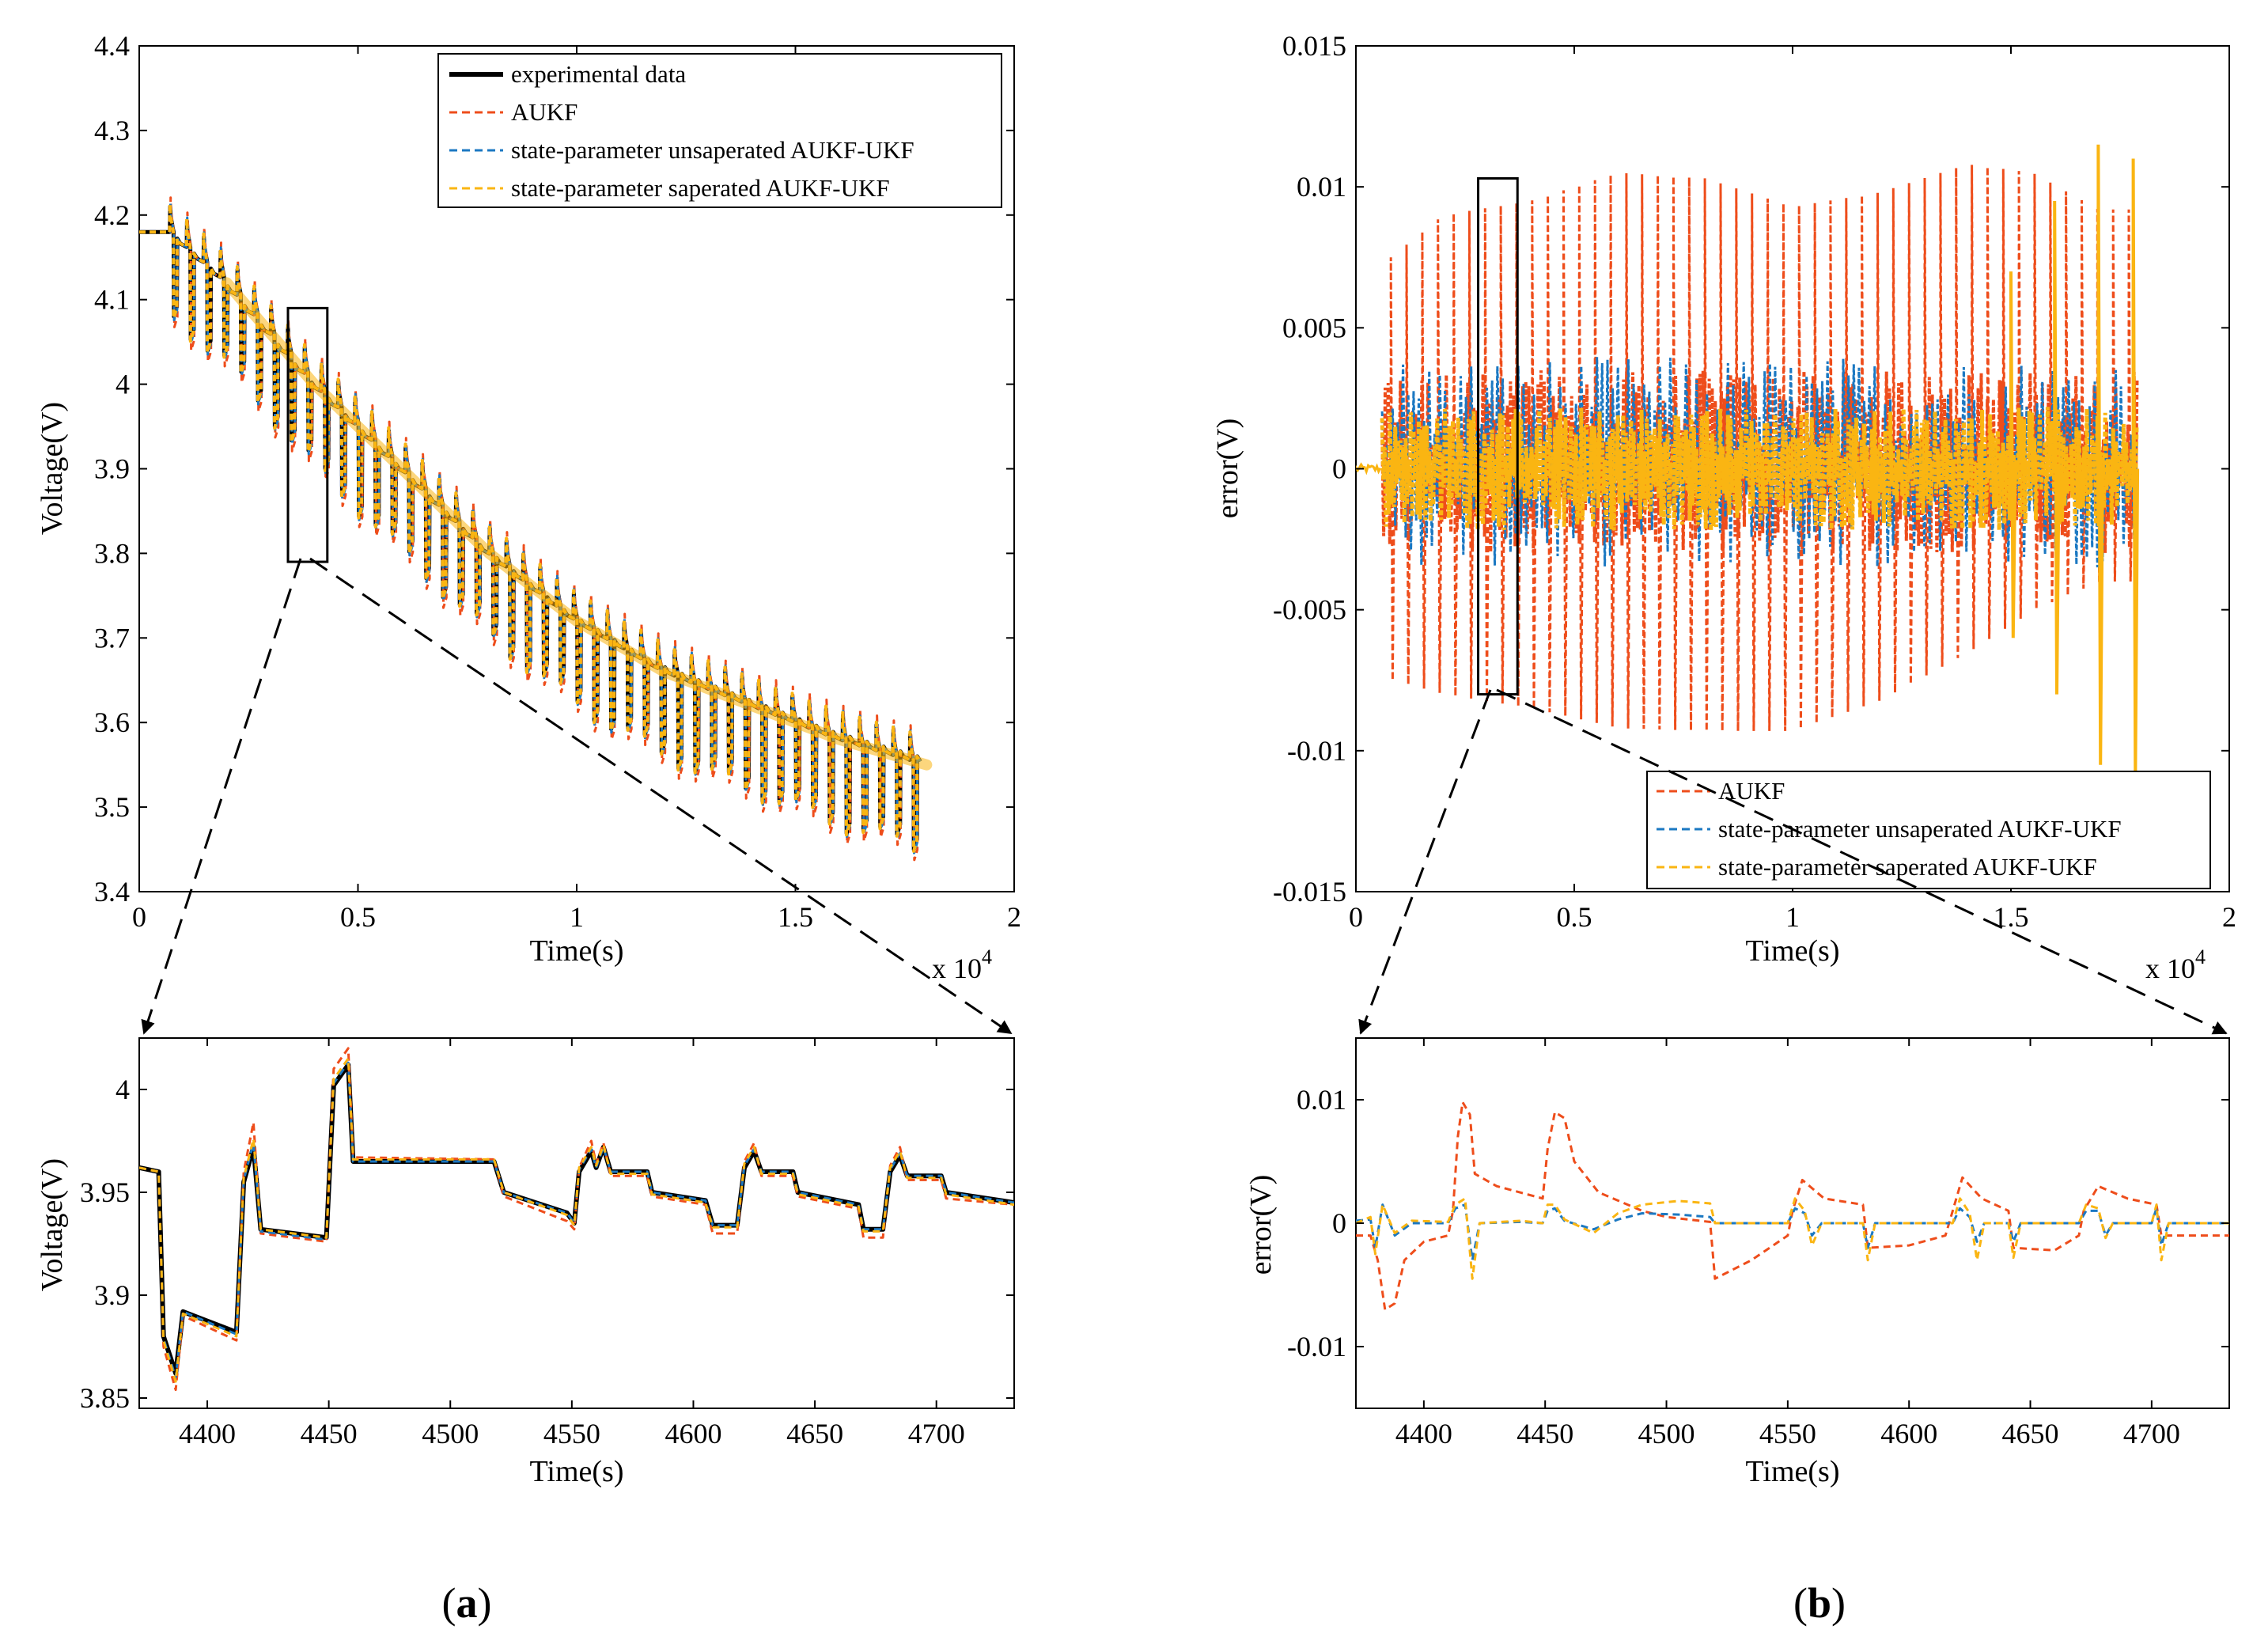 The height and width of the screenshot is (1652, 2253). What do you see at coordinates (1309, 891) in the screenshot?
I see `y-tick-label: -0.015` at bounding box center [1309, 891].